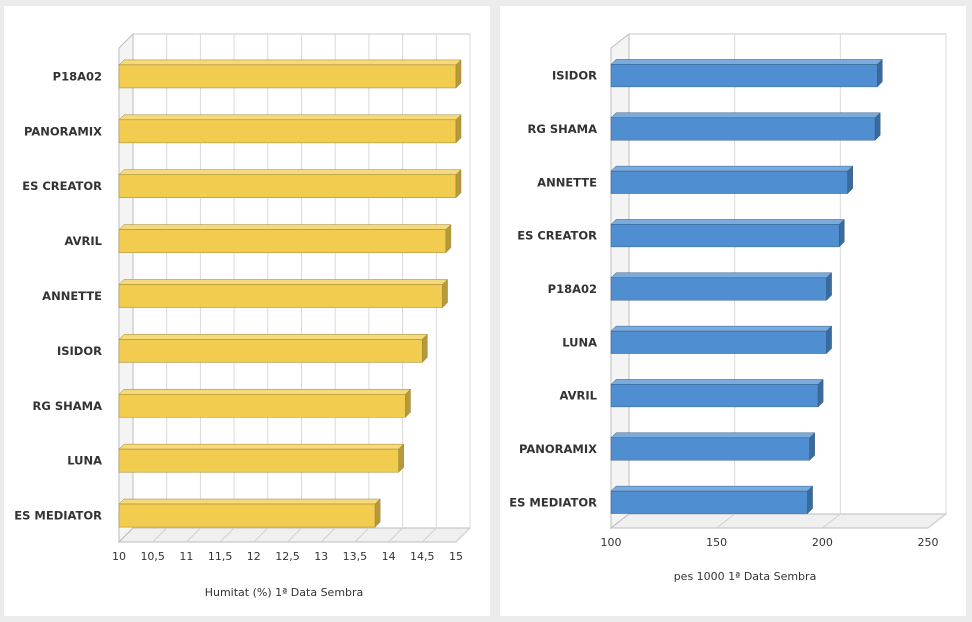  I want to click on bar-avril, so click(285, 238).